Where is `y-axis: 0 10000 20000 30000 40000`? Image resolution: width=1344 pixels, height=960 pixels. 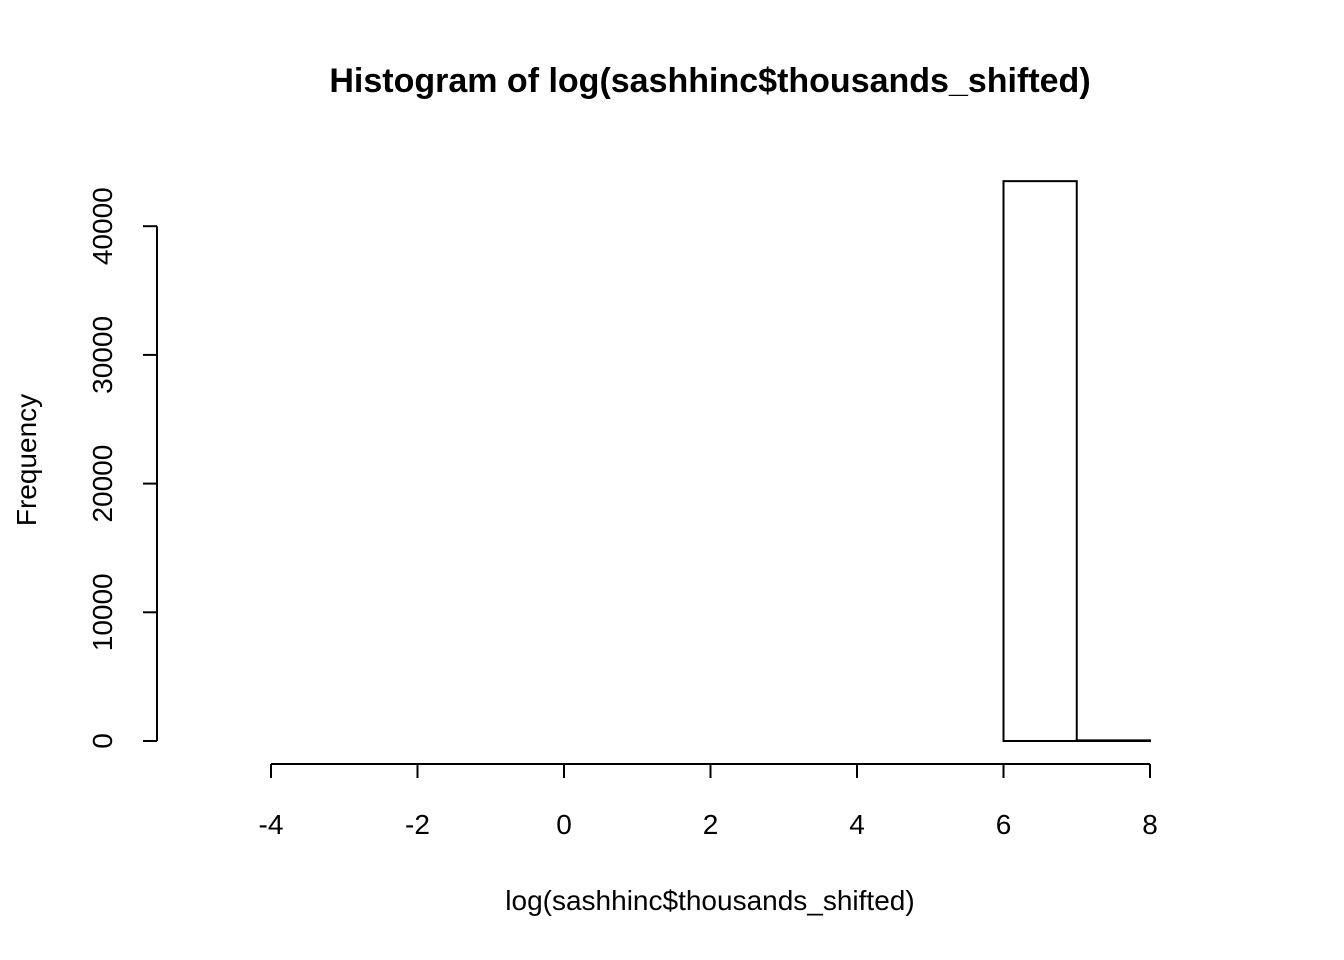 y-axis: 0 10000 20000 30000 40000 is located at coordinates (122, 468).